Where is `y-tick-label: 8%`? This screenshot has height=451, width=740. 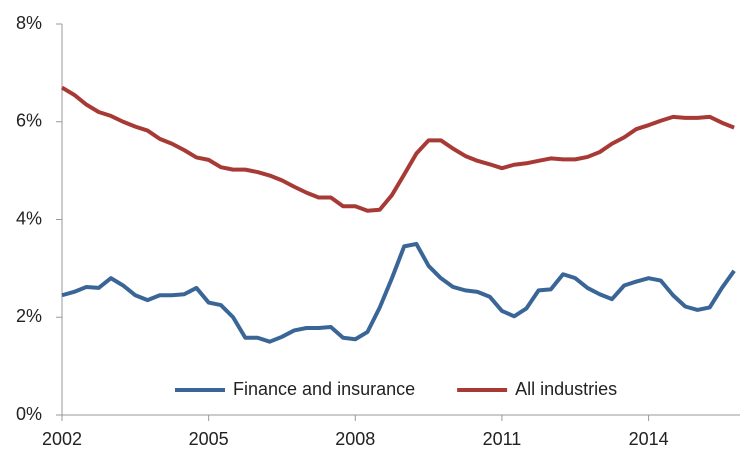 y-tick-label: 8% is located at coordinates (29, 23).